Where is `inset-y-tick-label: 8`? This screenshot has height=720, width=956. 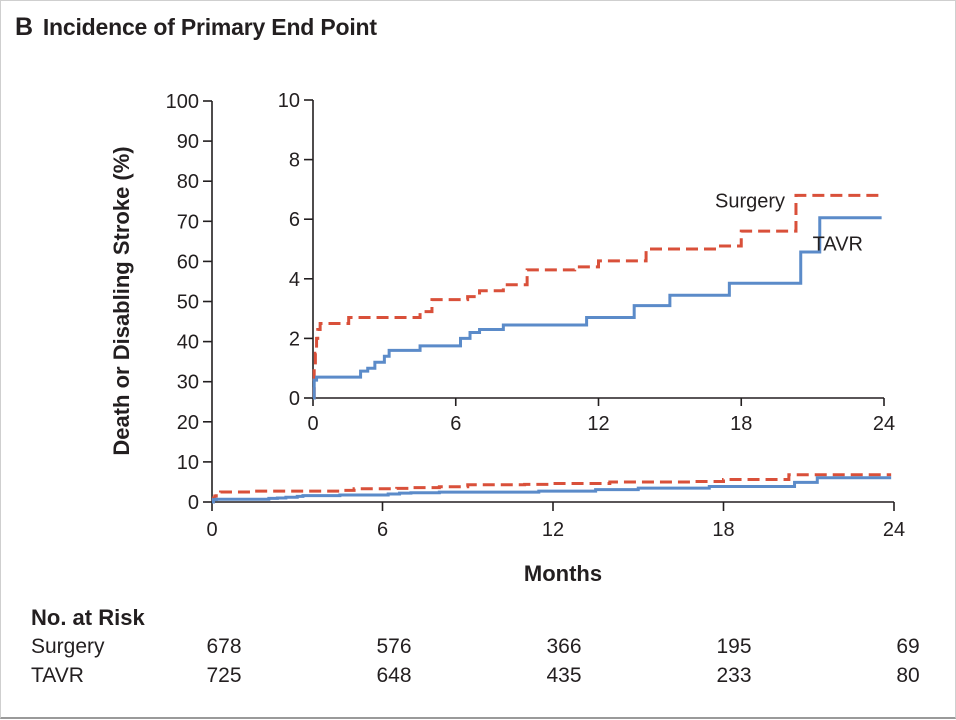 inset-y-tick-label: 8 is located at coordinates (294, 161).